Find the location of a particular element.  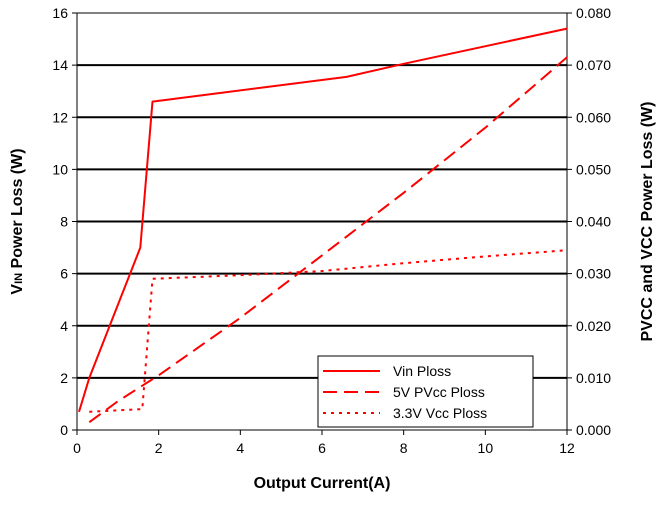

x-tick-label: 2 is located at coordinates (159, 448).